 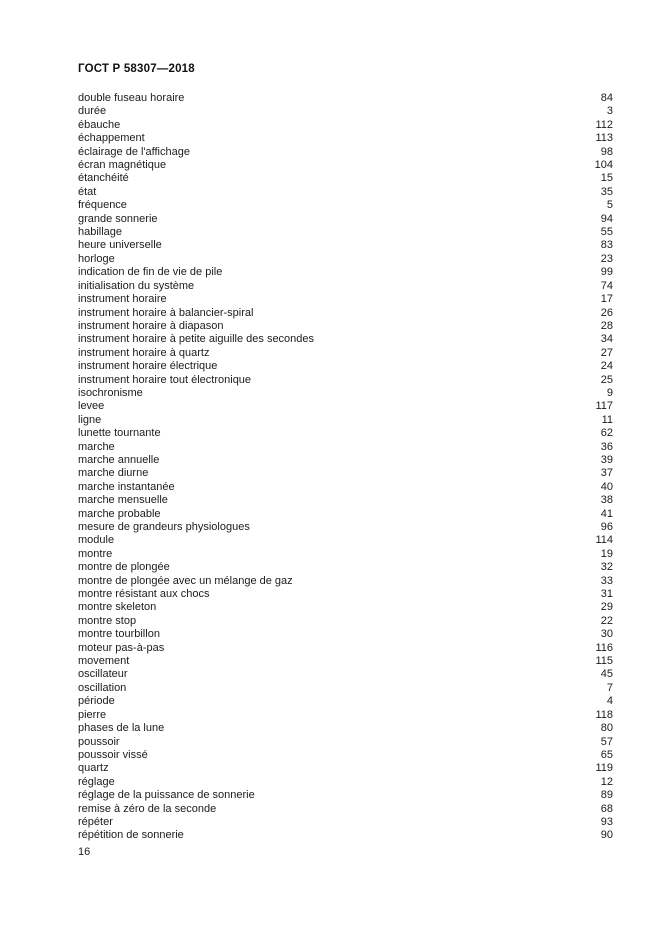 I want to click on index-term: marche mensuelle, so click(x=123, y=500).